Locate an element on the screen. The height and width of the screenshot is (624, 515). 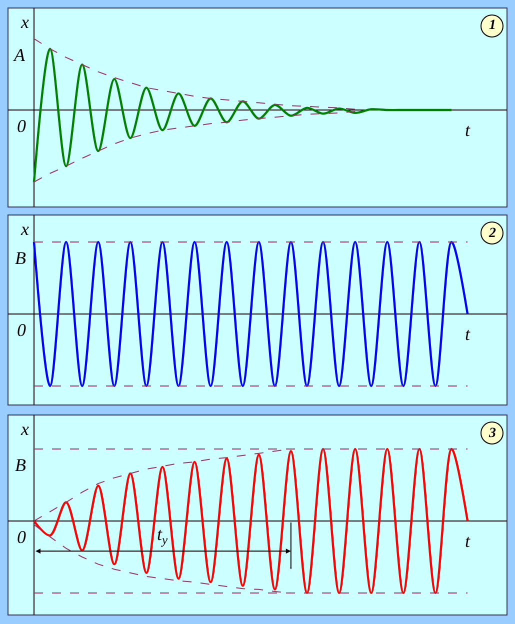
text: 2 is located at coordinates (492, 233).